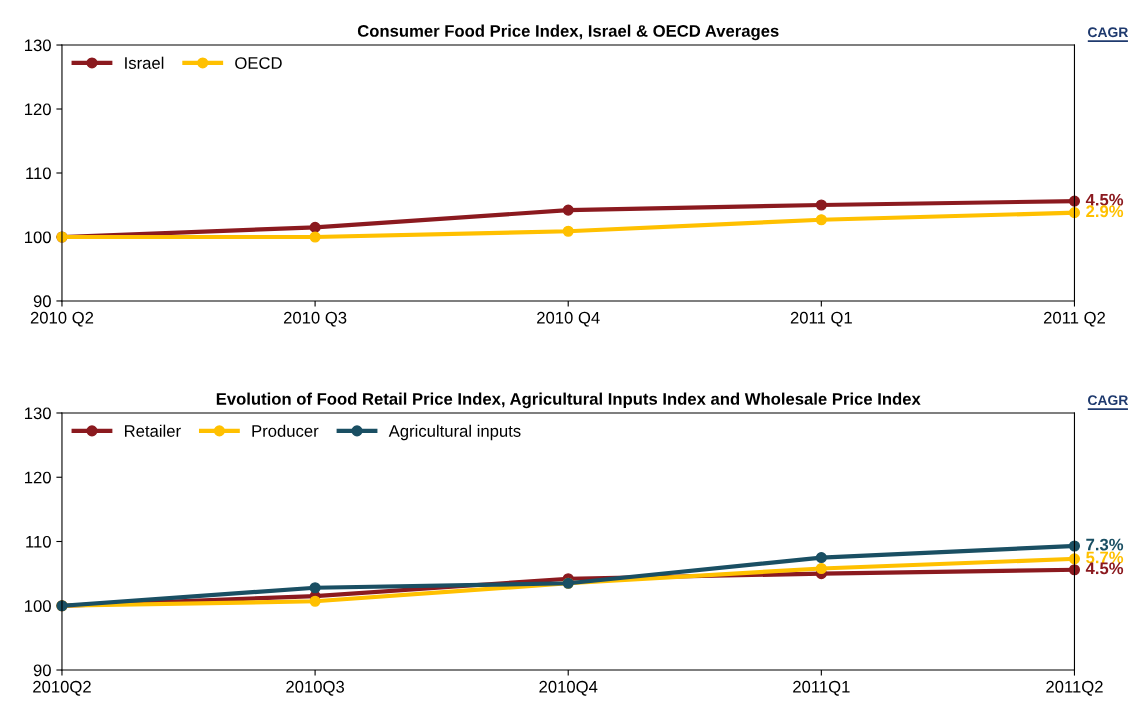 The width and height of the screenshot is (1137, 709). I want to click on legend-label: Agricultural inputs, so click(454, 432).